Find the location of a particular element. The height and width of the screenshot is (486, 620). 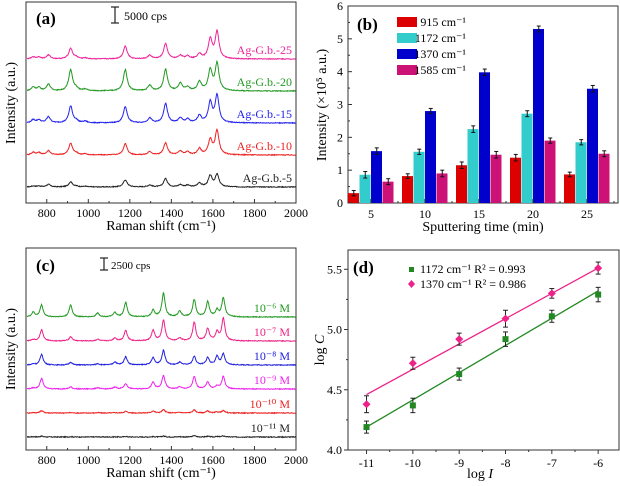

panel-a-scale-bar: 5000 cps is located at coordinates (139, 15).